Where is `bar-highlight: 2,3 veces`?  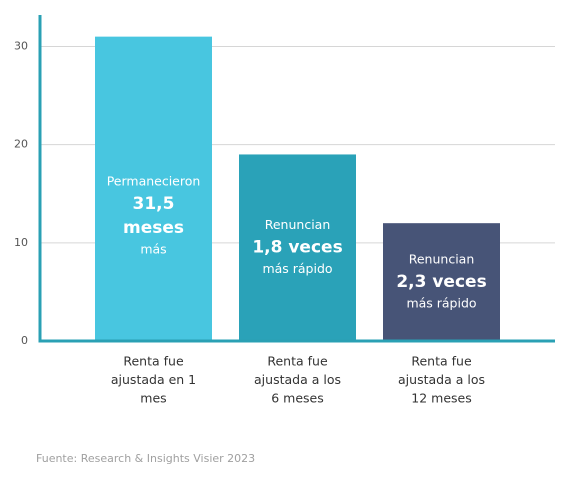 bar-highlight: 2,3 veces is located at coordinates (441, 282).